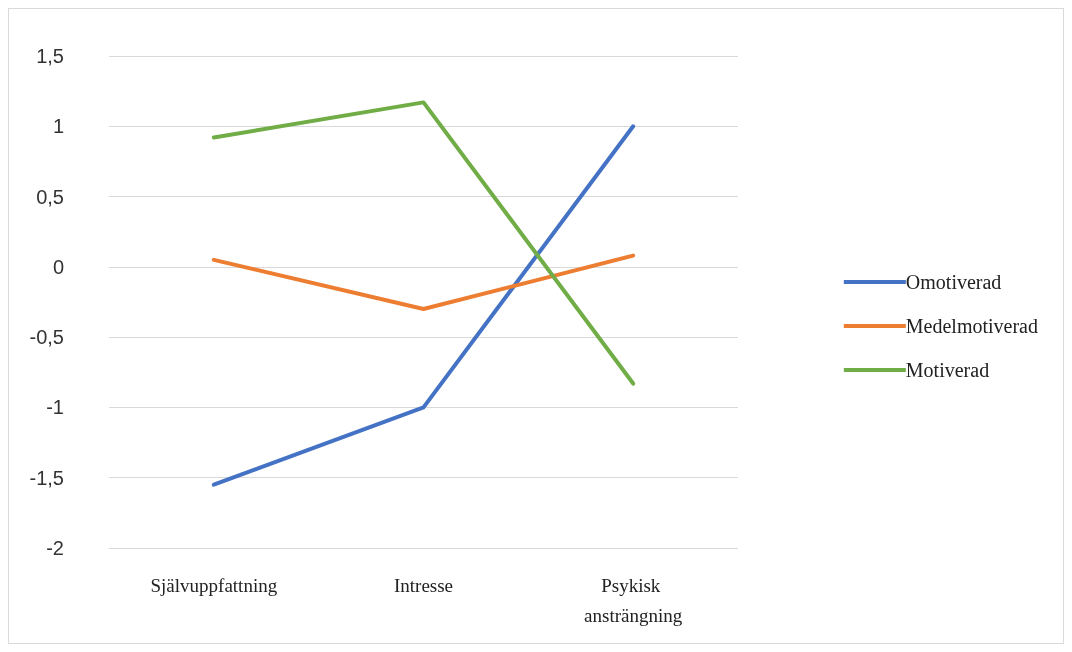 Image resolution: width=1072 pixels, height=652 pixels. I want to click on y-tick-label: -1,5, so click(46, 477).